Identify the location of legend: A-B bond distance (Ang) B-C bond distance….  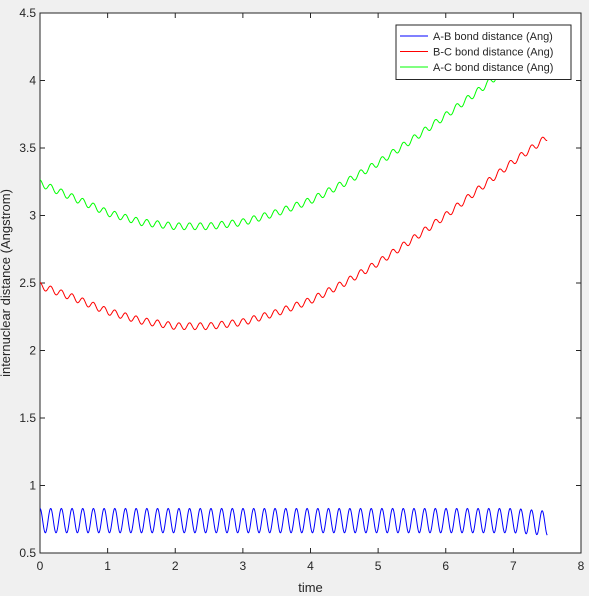
(483, 52).